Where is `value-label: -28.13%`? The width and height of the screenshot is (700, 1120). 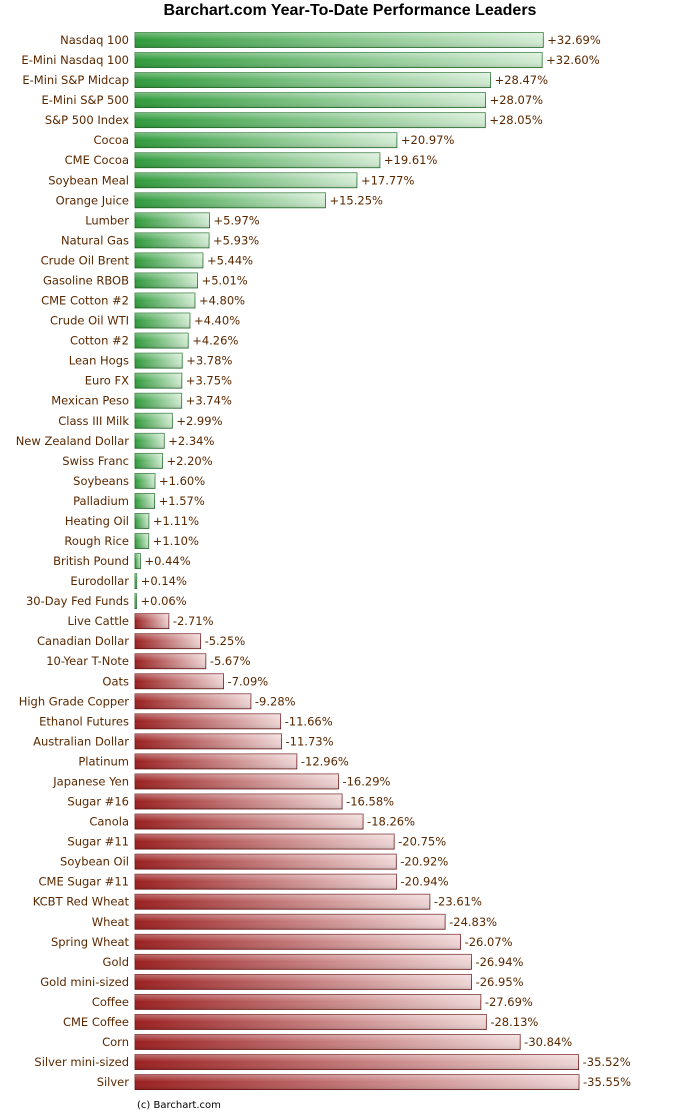
value-label: -28.13% is located at coordinates (514, 1022).